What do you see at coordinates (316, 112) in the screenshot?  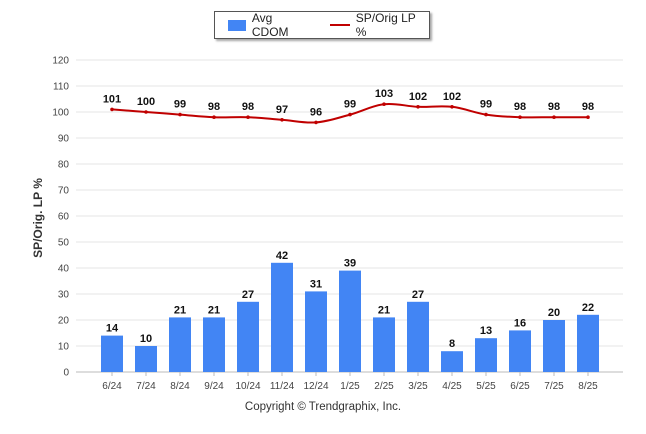 I see `line-data-label: 96` at bounding box center [316, 112].